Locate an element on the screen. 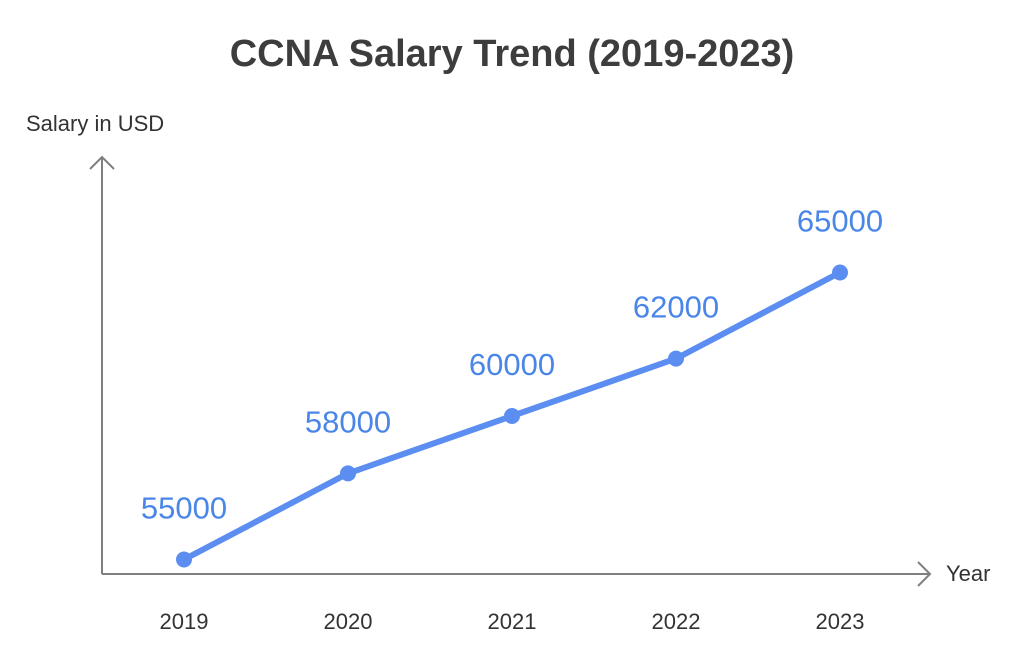  data-label-2021: 60000 is located at coordinates (512, 364).